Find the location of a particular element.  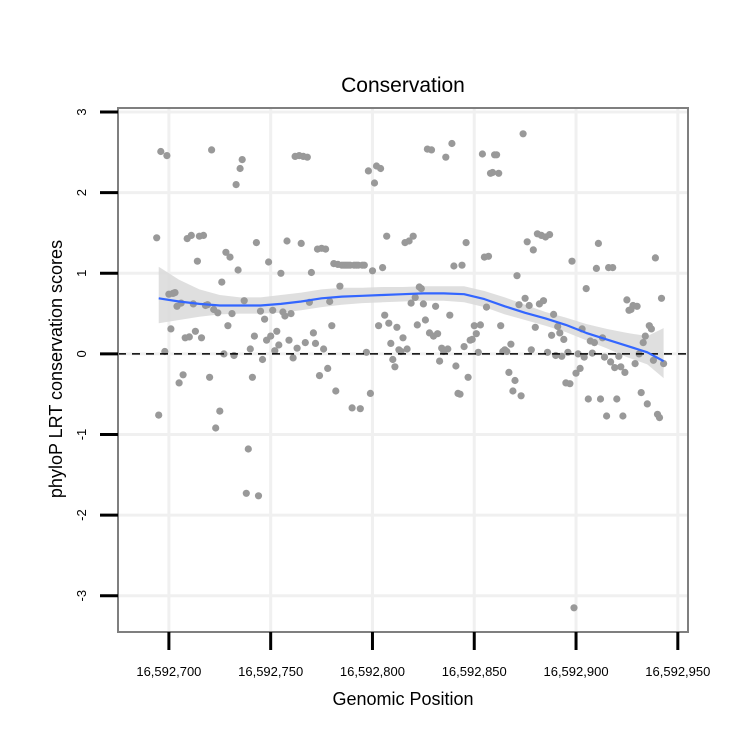

y-axis: -3 -2 -1 0 1 2 3 is located at coordinates (96, 354).